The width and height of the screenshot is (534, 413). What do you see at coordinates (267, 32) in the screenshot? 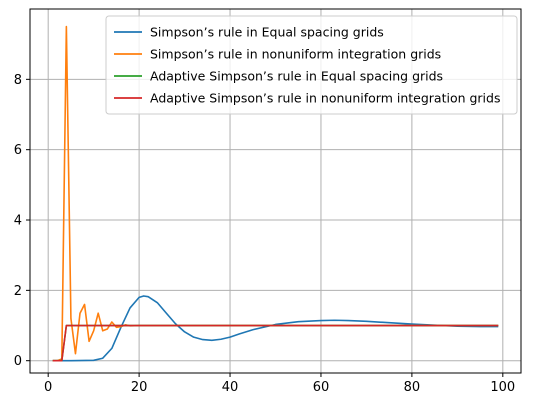
I see `legend-label: Simpson’s rule in Equal spacing grids` at bounding box center [267, 32].